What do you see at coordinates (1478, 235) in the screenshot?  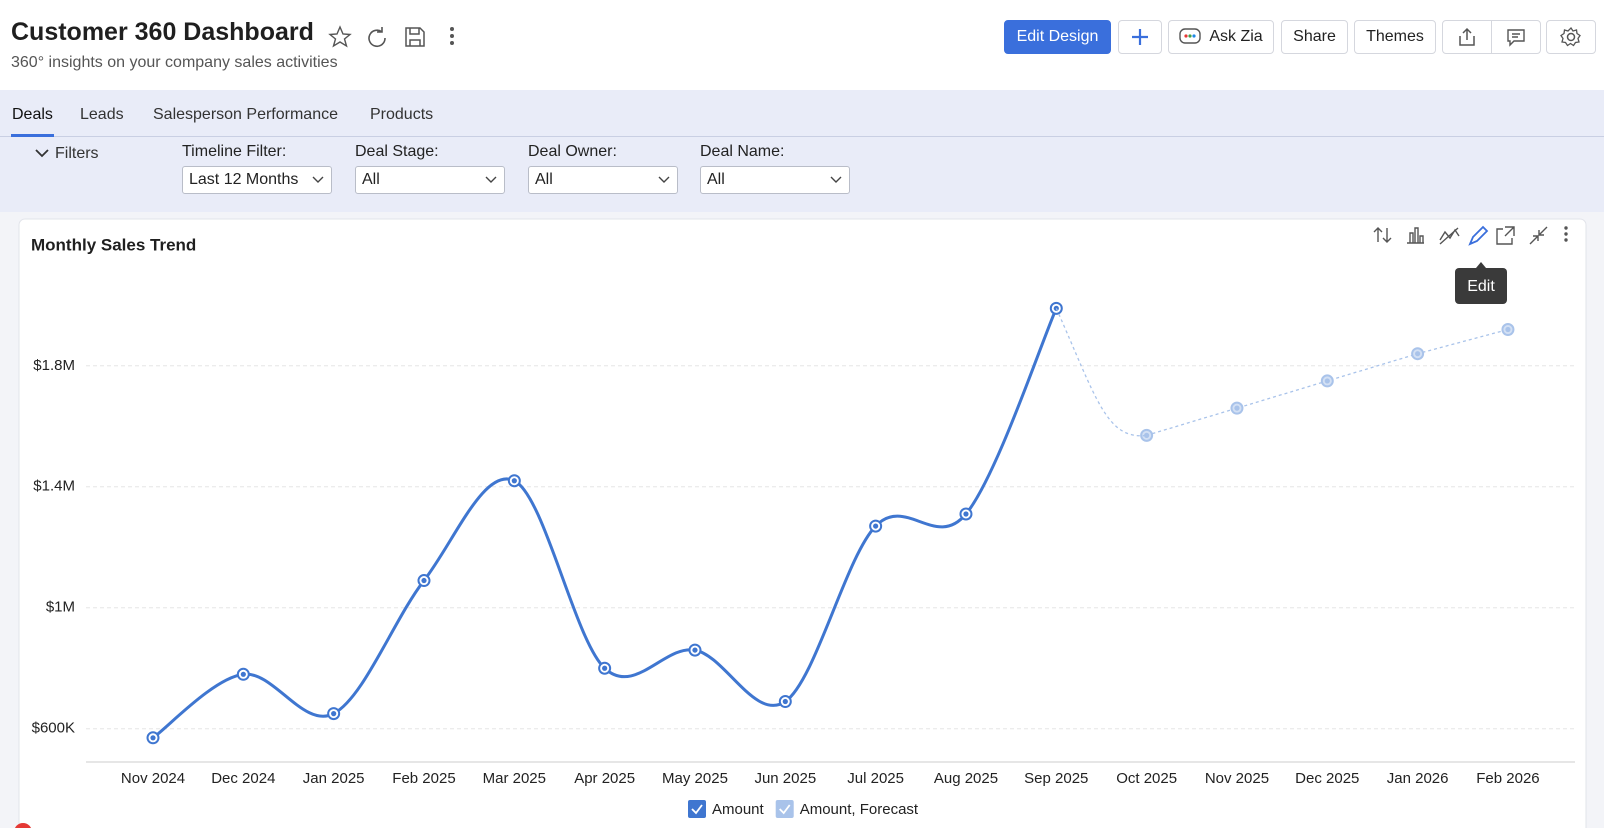 I see `edit-icon` at bounding box center [1478, 235].